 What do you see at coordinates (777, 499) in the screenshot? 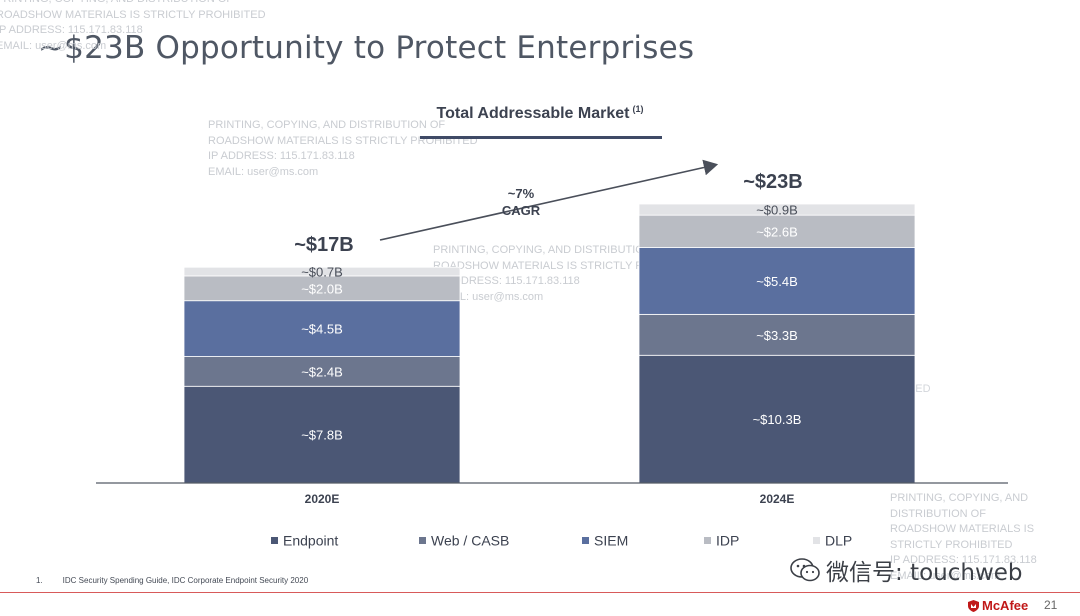
I see `x-tick-label: 2024E` at bounding box center [777, 499].